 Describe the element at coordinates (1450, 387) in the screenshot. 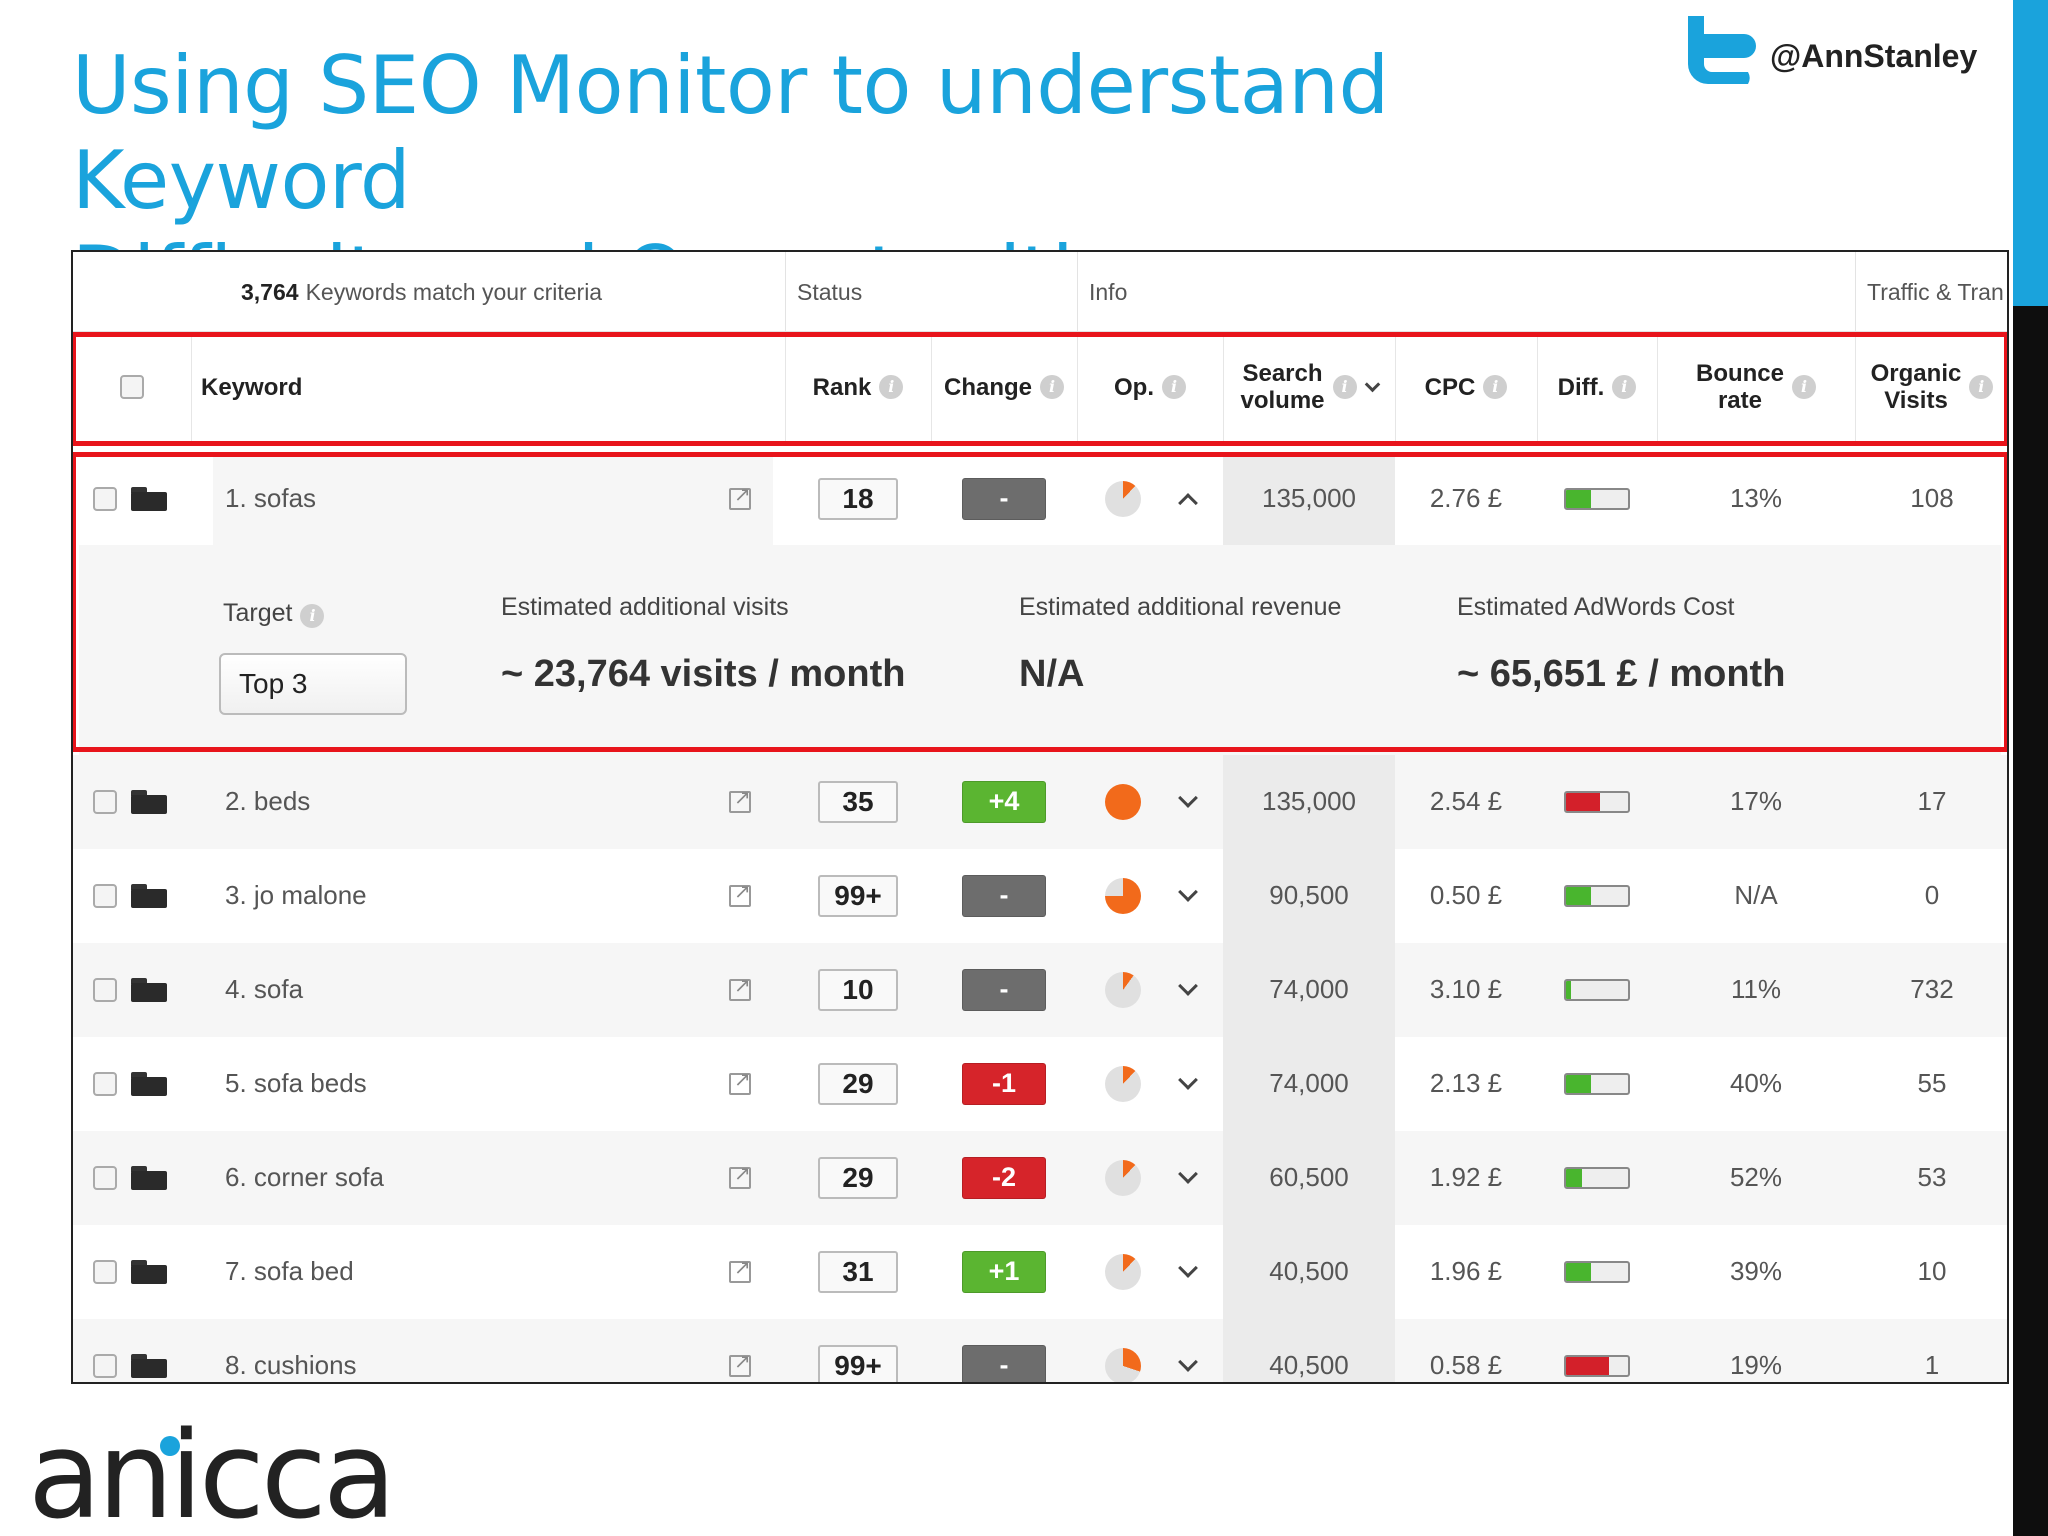

I see `header-cpc-label: CPC` at that location.